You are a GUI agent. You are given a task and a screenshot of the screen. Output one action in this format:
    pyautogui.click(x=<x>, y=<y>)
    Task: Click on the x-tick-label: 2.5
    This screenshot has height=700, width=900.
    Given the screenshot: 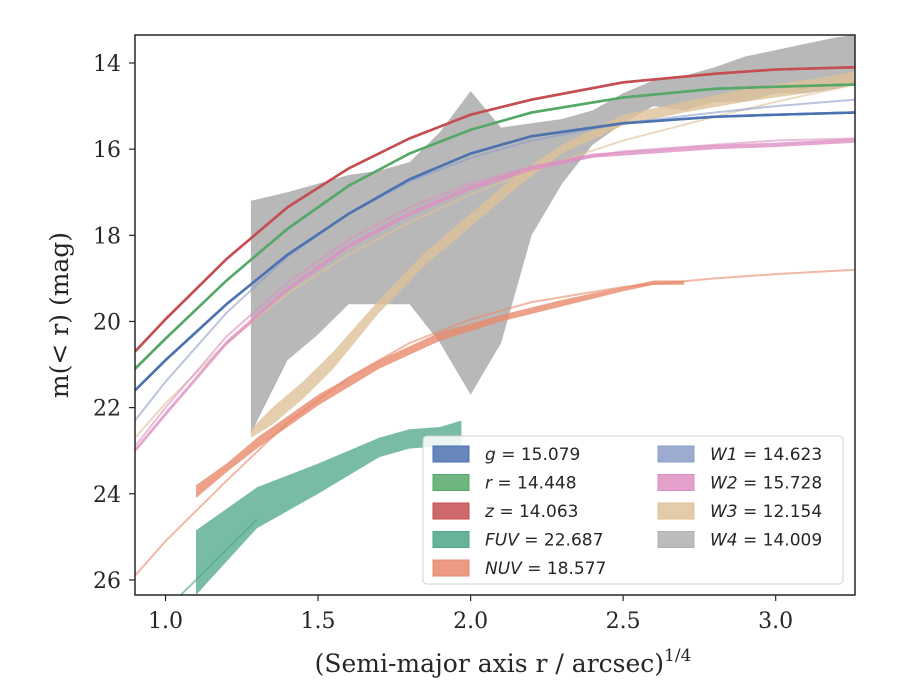 What is the action you would take?
    pyautogui.click(x=623, y=621)
    